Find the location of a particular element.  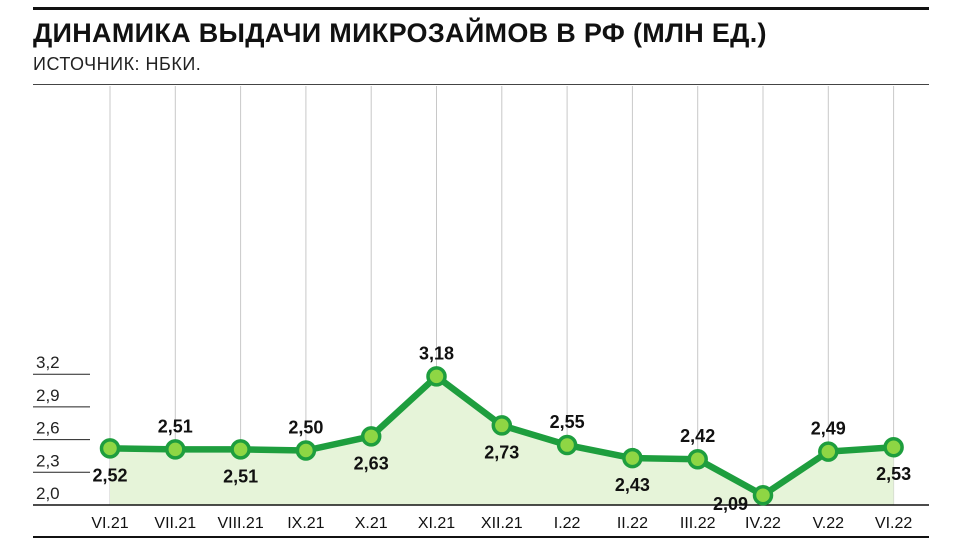

x-tick-label: IV.22 is located at coordinates (763, 523).